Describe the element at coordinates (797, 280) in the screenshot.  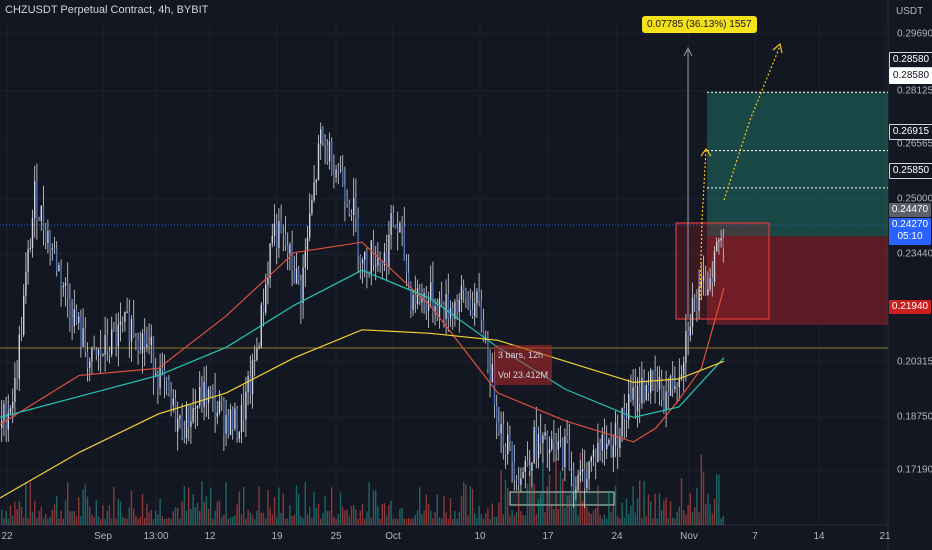
I see `loss-zone` at that location.